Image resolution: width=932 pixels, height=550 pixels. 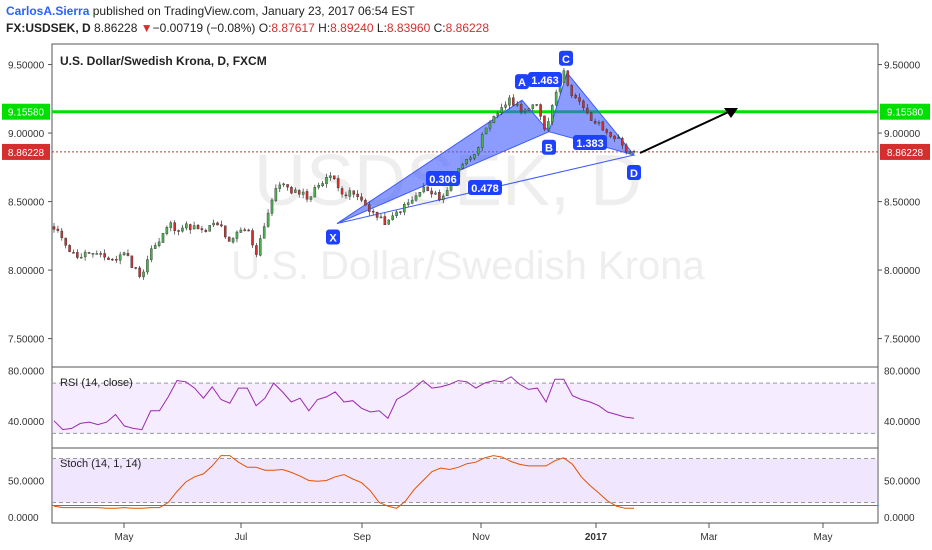 What do you see at coordinates (687, 131) in the screenshot?
I see `projection-arrow` at bounding box center [687, 131].